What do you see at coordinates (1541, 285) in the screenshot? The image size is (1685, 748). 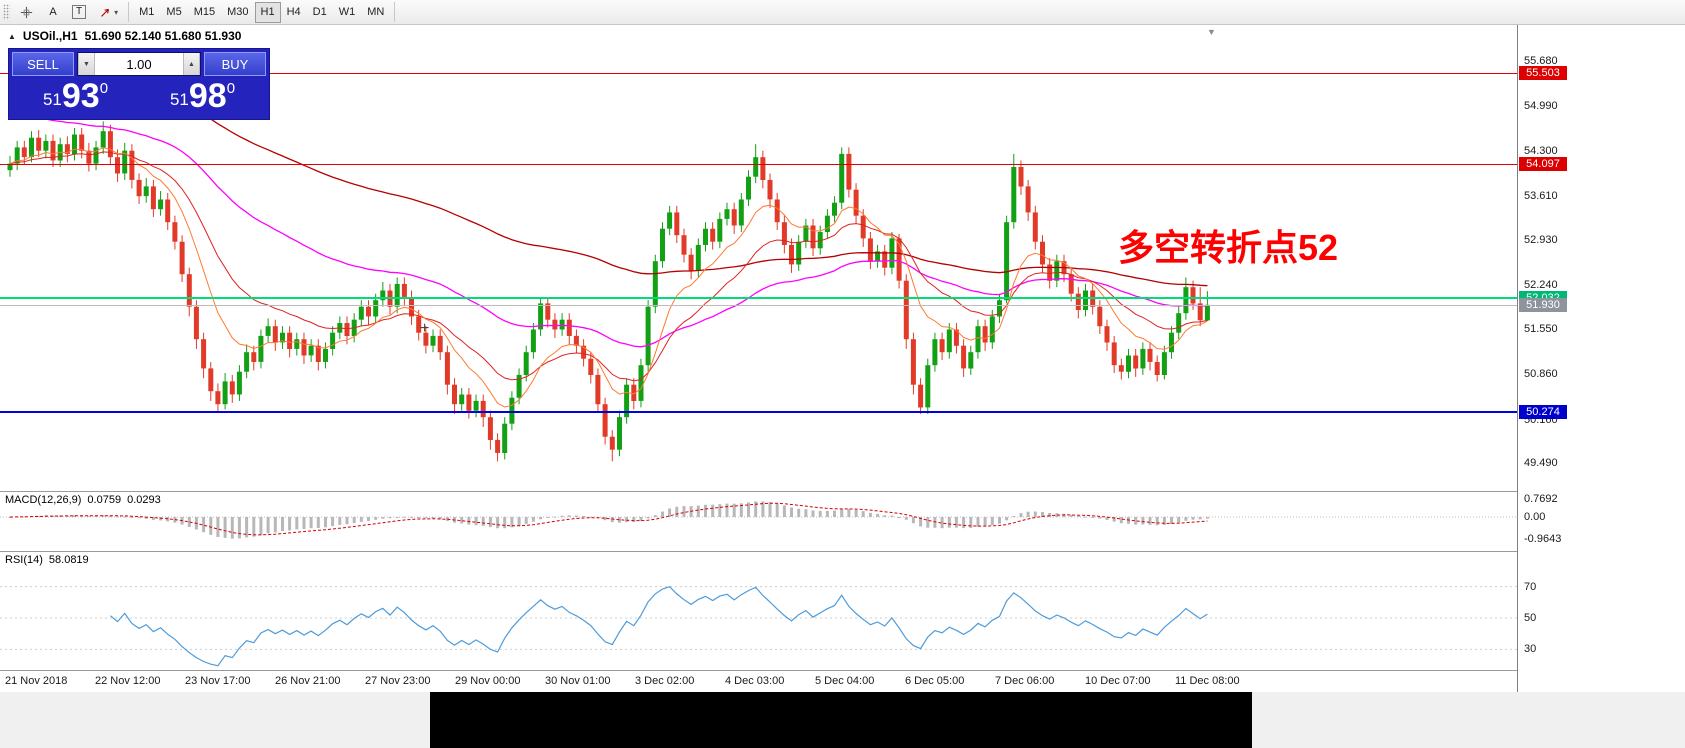 I see `price-axis-label: 52.240` at bounding box center [1541, 285].